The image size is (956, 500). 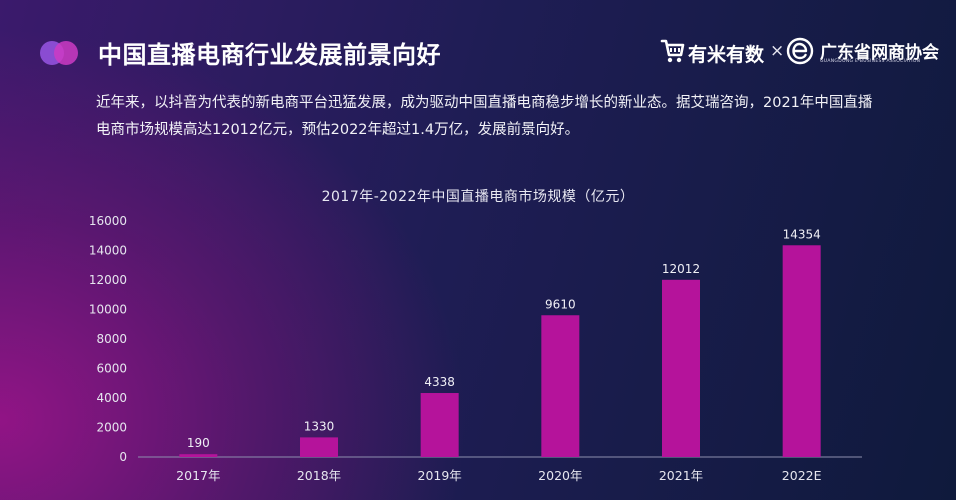 I want to click on association-e-logo-icon, so click(x=800, y=51).